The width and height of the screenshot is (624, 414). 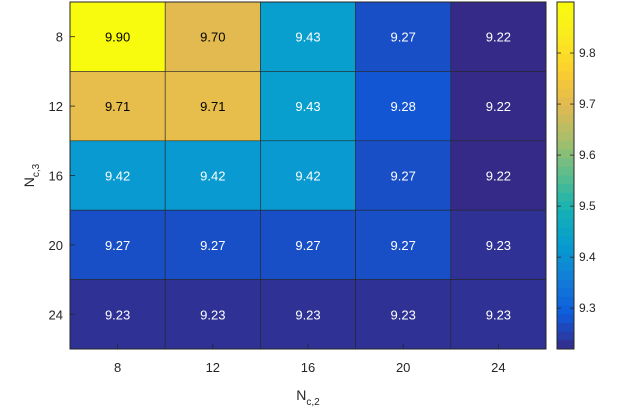 I want to click on heatmap-value-label-r0-c0: 9.90, so click(x=117, y=37).